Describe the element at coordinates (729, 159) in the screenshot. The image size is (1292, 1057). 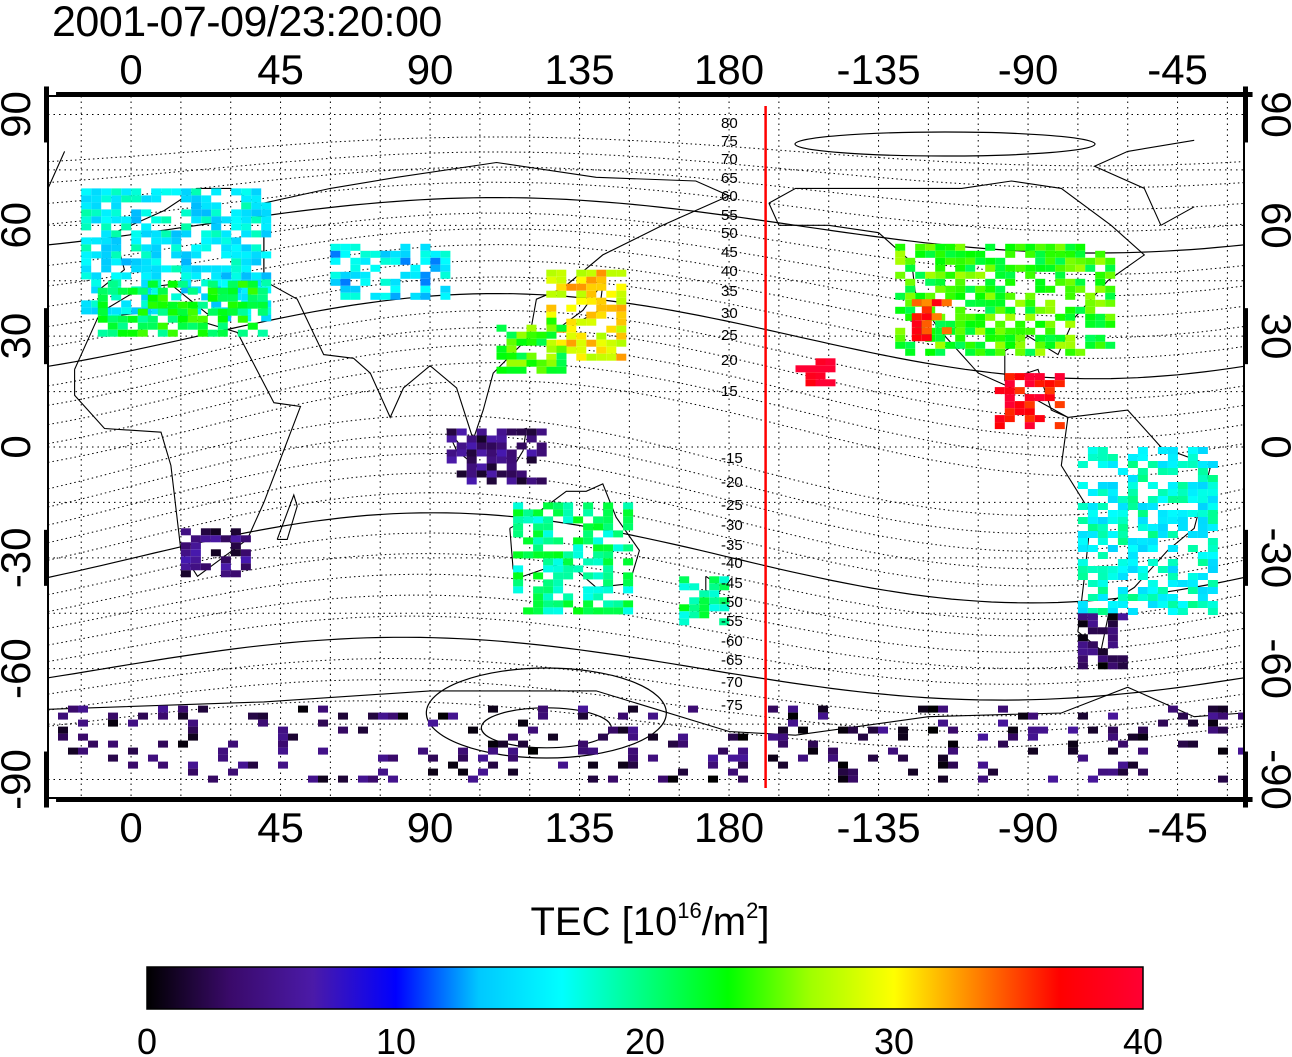
I see `contour-label: 70` at that location.